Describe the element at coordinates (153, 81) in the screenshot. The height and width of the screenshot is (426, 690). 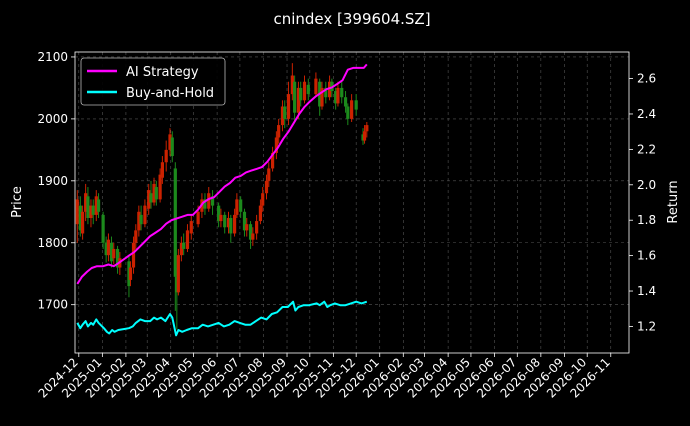
I see `legend: AI Strategy Buy-and-Hold` at that location.